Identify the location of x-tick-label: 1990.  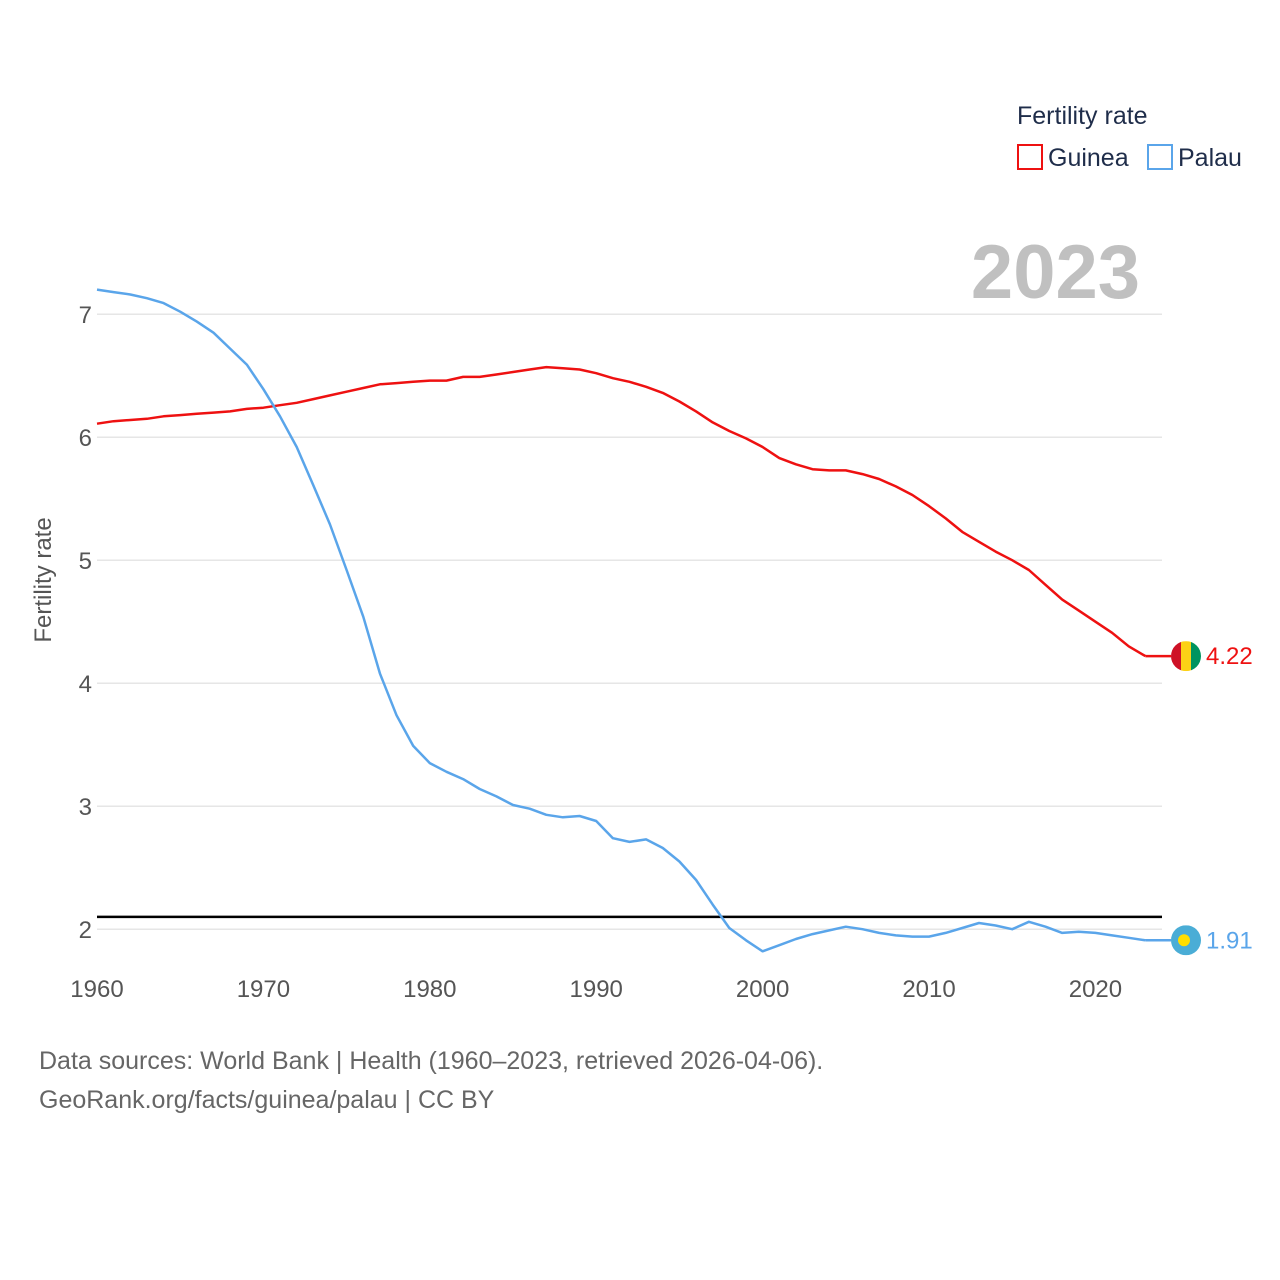
(596, 989).